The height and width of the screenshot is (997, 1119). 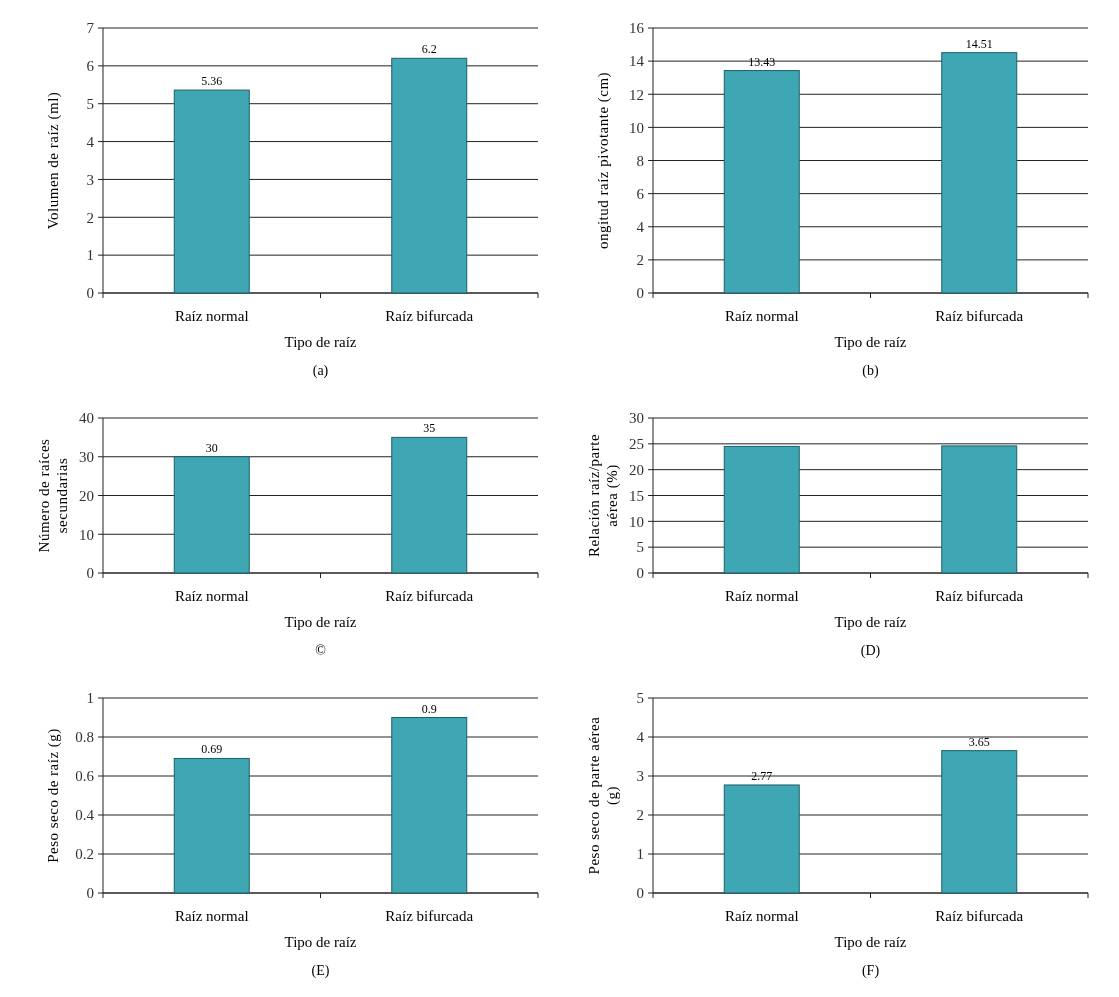 I want to click on y-tick-label: 25, so click(x=636, y=444).